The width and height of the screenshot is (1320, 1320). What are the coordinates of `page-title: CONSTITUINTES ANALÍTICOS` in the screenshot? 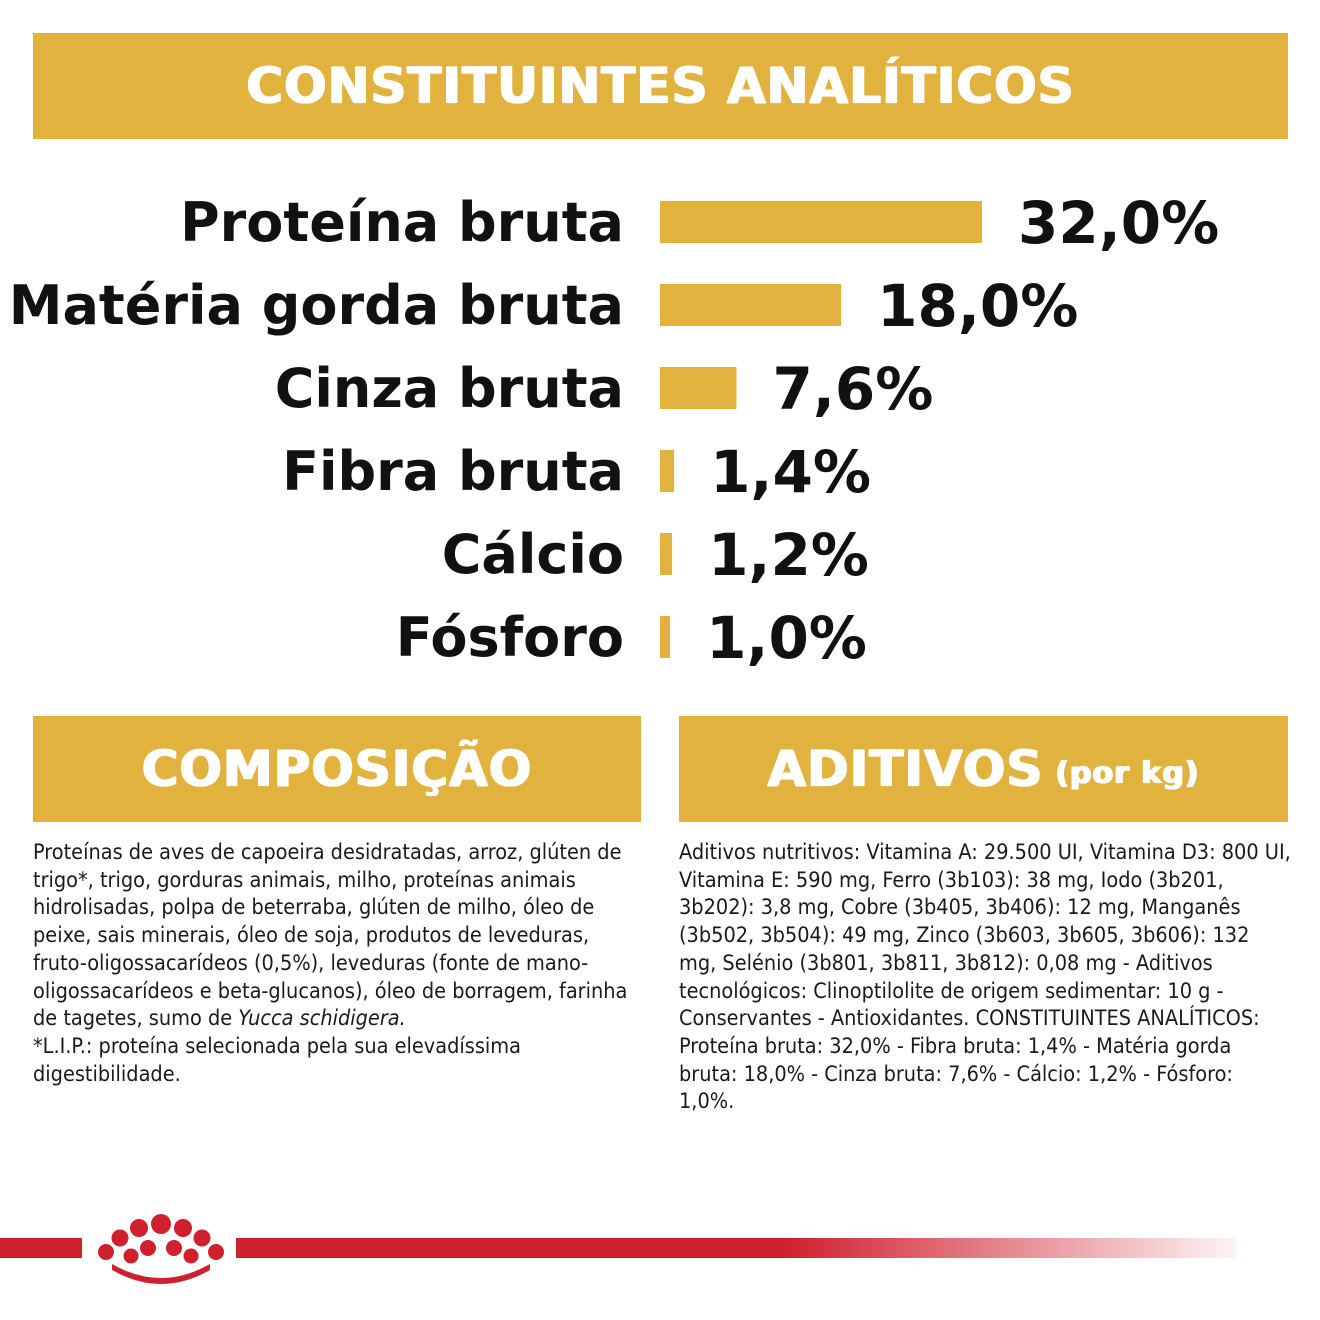 It's located at (660, 86).